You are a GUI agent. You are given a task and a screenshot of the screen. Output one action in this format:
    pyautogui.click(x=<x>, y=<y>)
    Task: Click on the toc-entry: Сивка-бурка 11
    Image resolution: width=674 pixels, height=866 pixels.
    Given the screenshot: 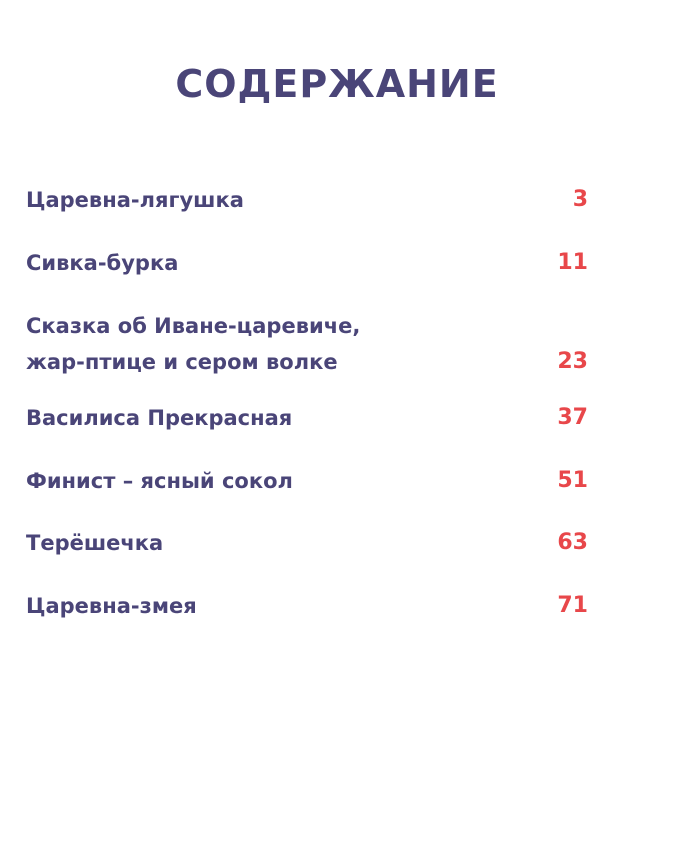 What is the action you would take?
    pyautogui.click(x=307, y=263)
    